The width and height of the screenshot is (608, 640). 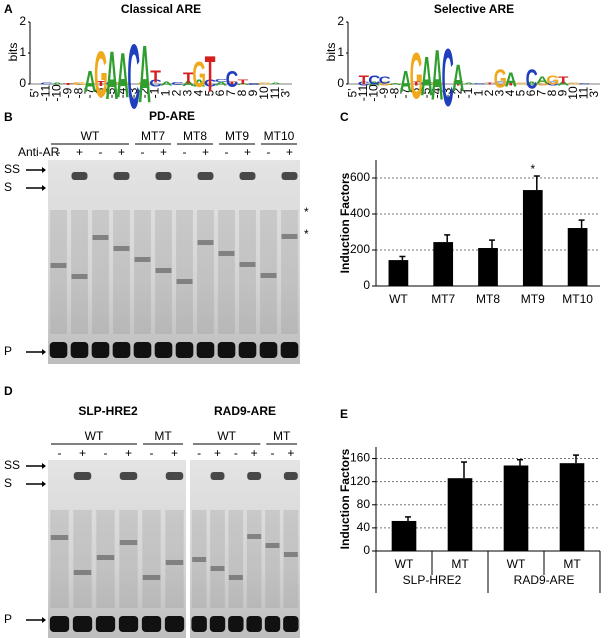 What do you see at coordinates (195, 136) in the screenshot?
I see `lane-group-label: MT8` at bounding box center [195, 136].